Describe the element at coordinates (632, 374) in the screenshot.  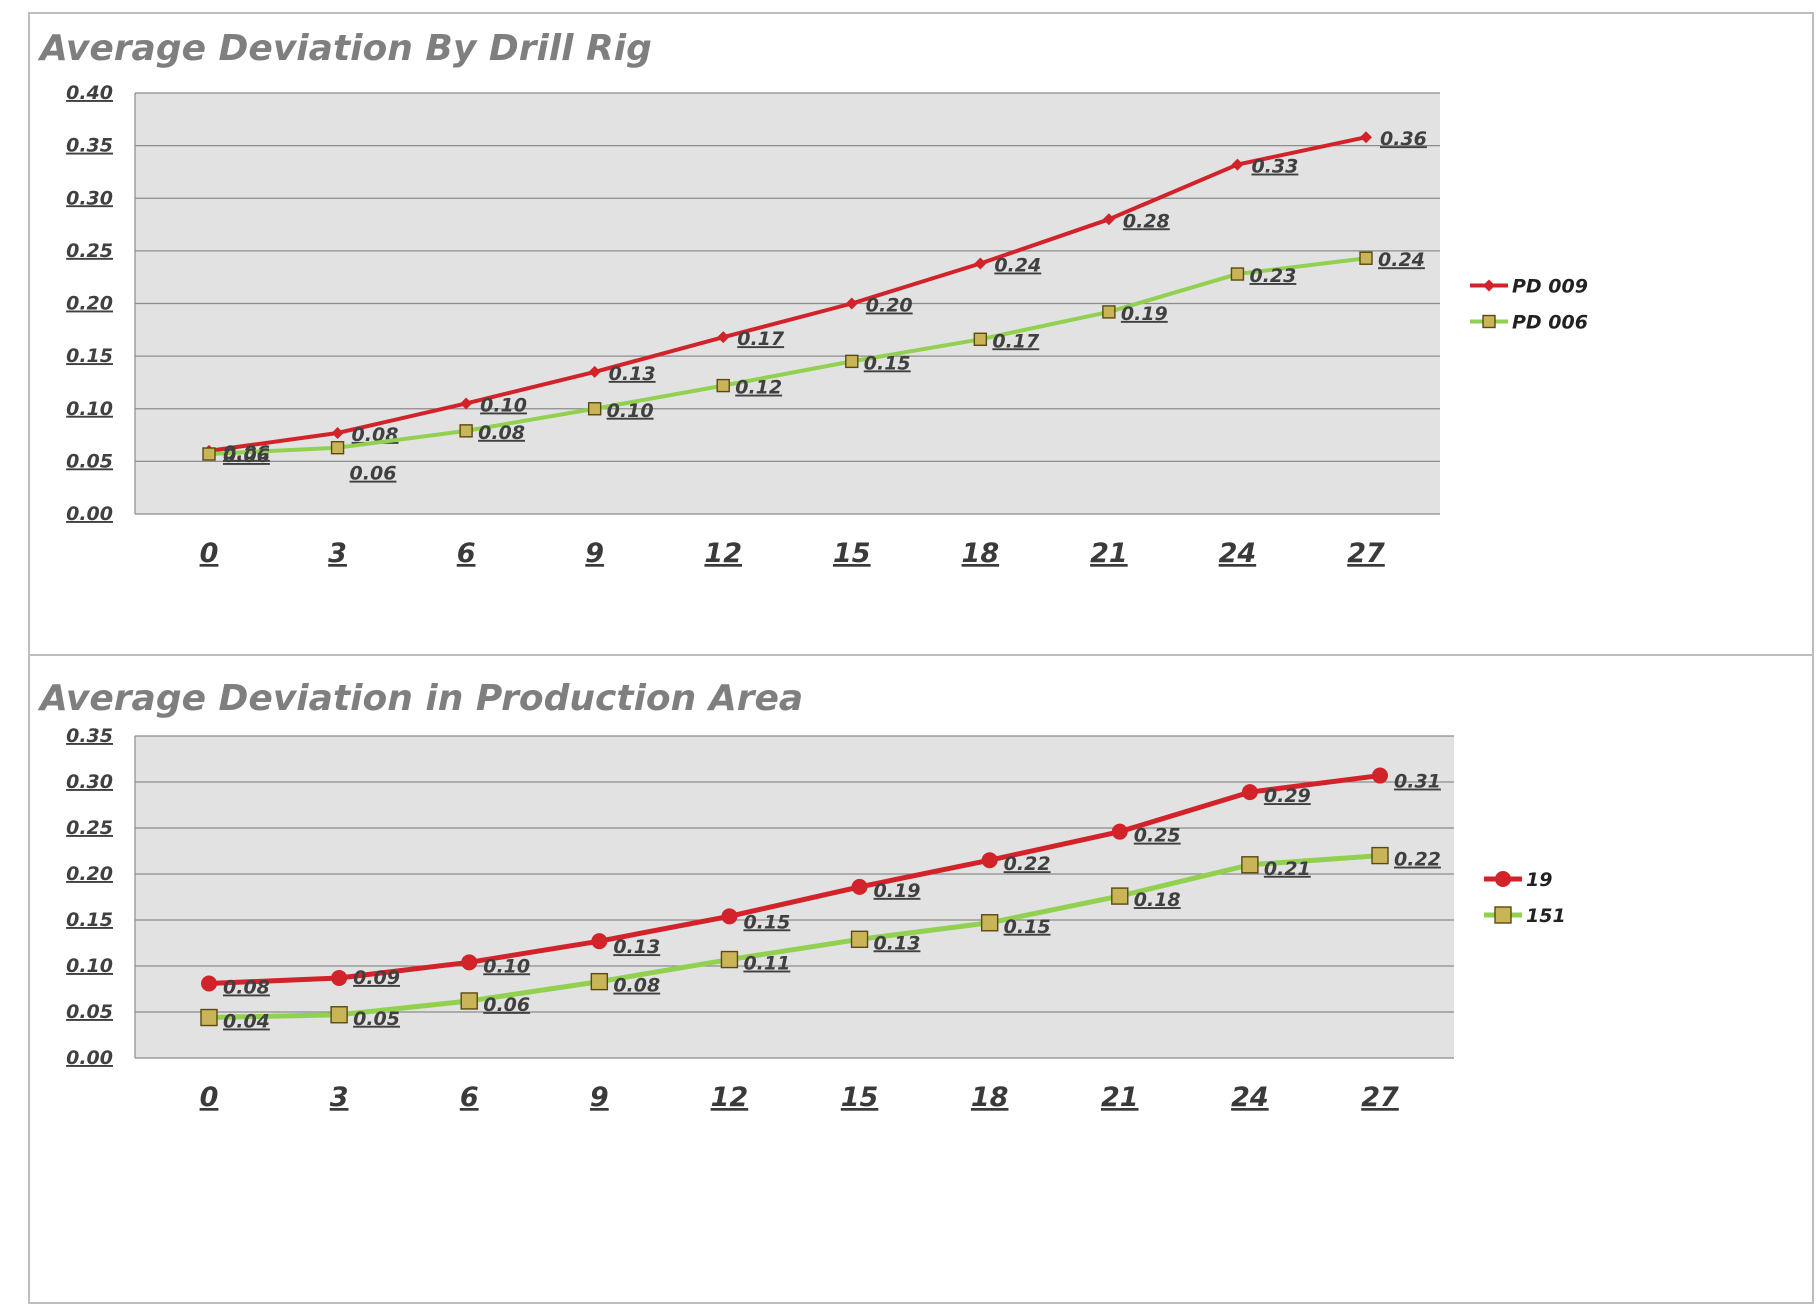
I see `data-label: 0.13` at that location.